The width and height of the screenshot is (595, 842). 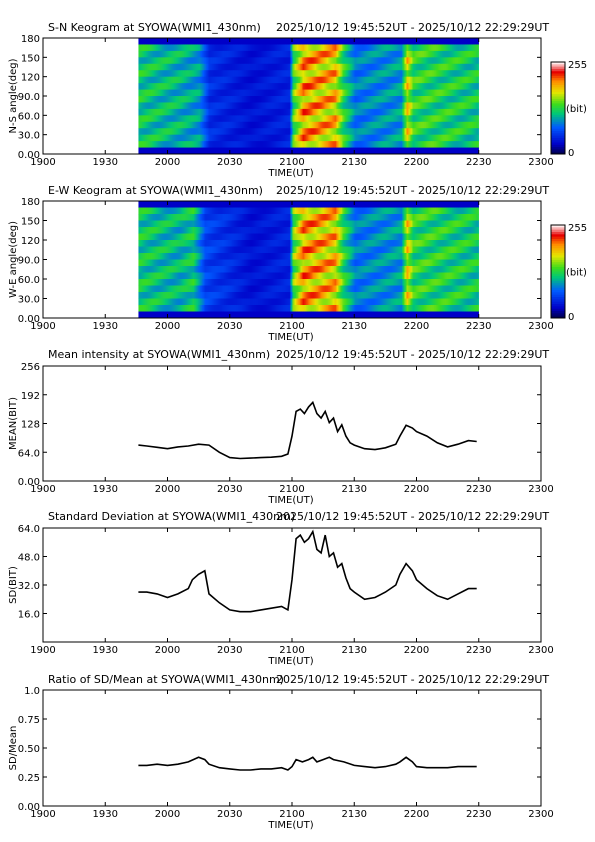 I want to click on x-tick-label: 2200, so click(x=416, y=162).